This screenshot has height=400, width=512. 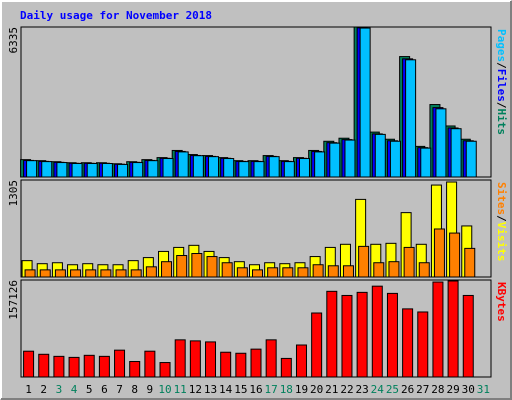 I want to click on x-tick-label: 30, so click(x=468, y=389).